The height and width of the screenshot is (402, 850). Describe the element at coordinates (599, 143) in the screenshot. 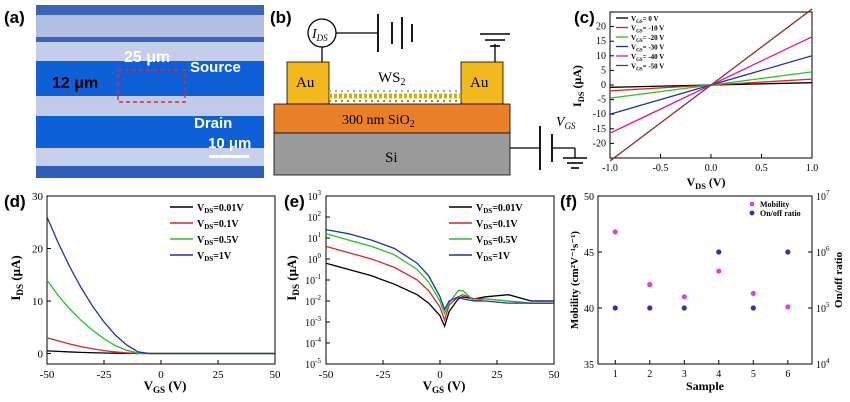

I see `y-tick-label: -20` at that location.